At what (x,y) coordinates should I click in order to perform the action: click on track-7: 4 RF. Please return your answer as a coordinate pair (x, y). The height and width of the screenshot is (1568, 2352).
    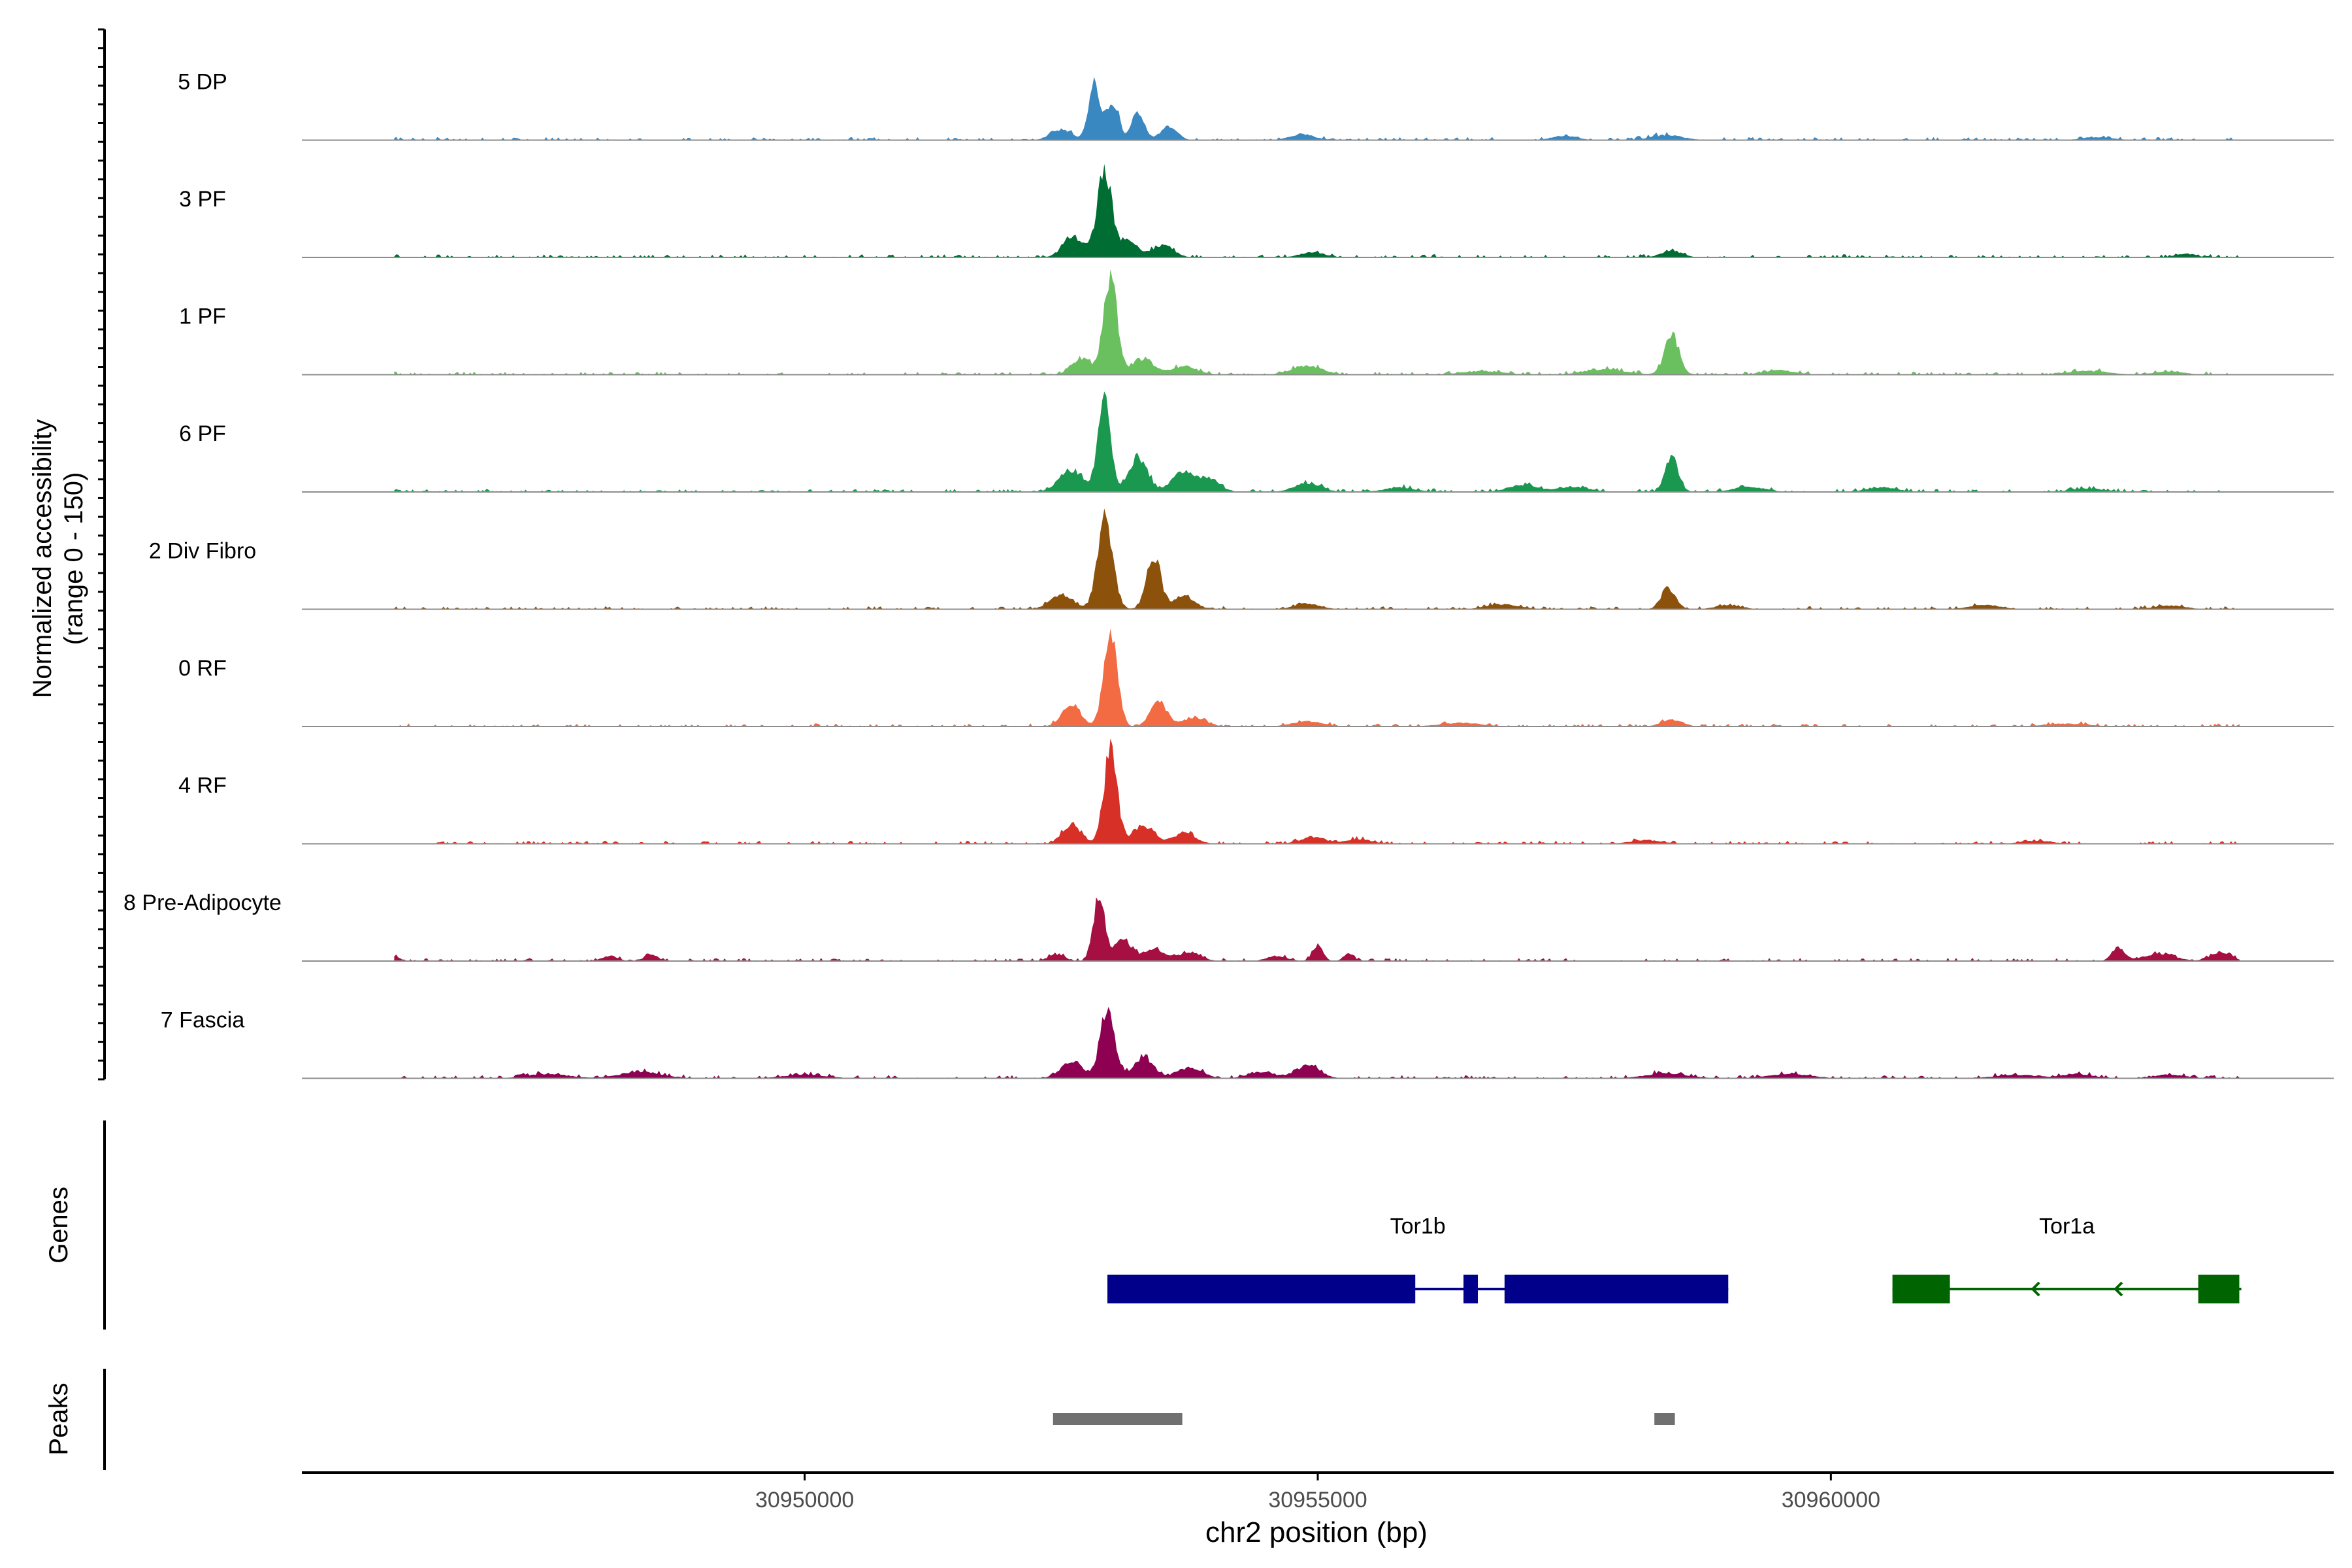
    Looking at the image, I should click on (1256, 791).